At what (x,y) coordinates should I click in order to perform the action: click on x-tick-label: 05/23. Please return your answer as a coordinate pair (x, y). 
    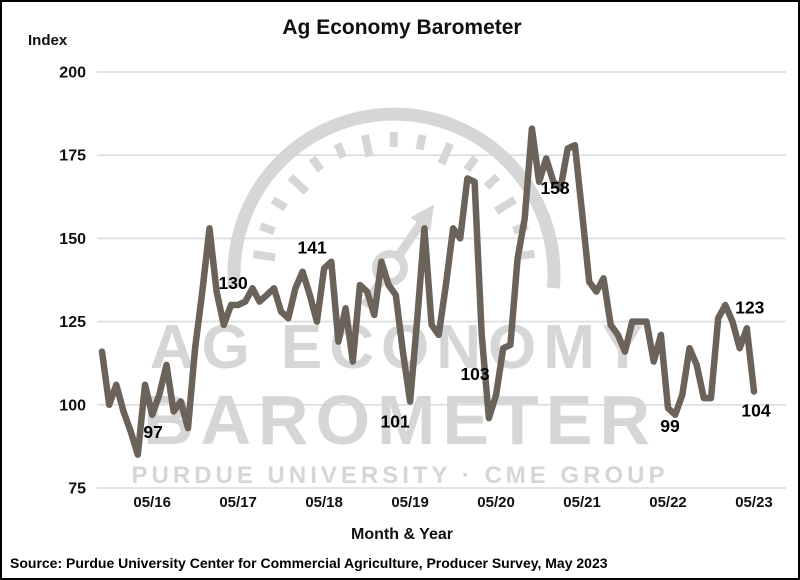
    Looking at the image, I should click on (754, 502).